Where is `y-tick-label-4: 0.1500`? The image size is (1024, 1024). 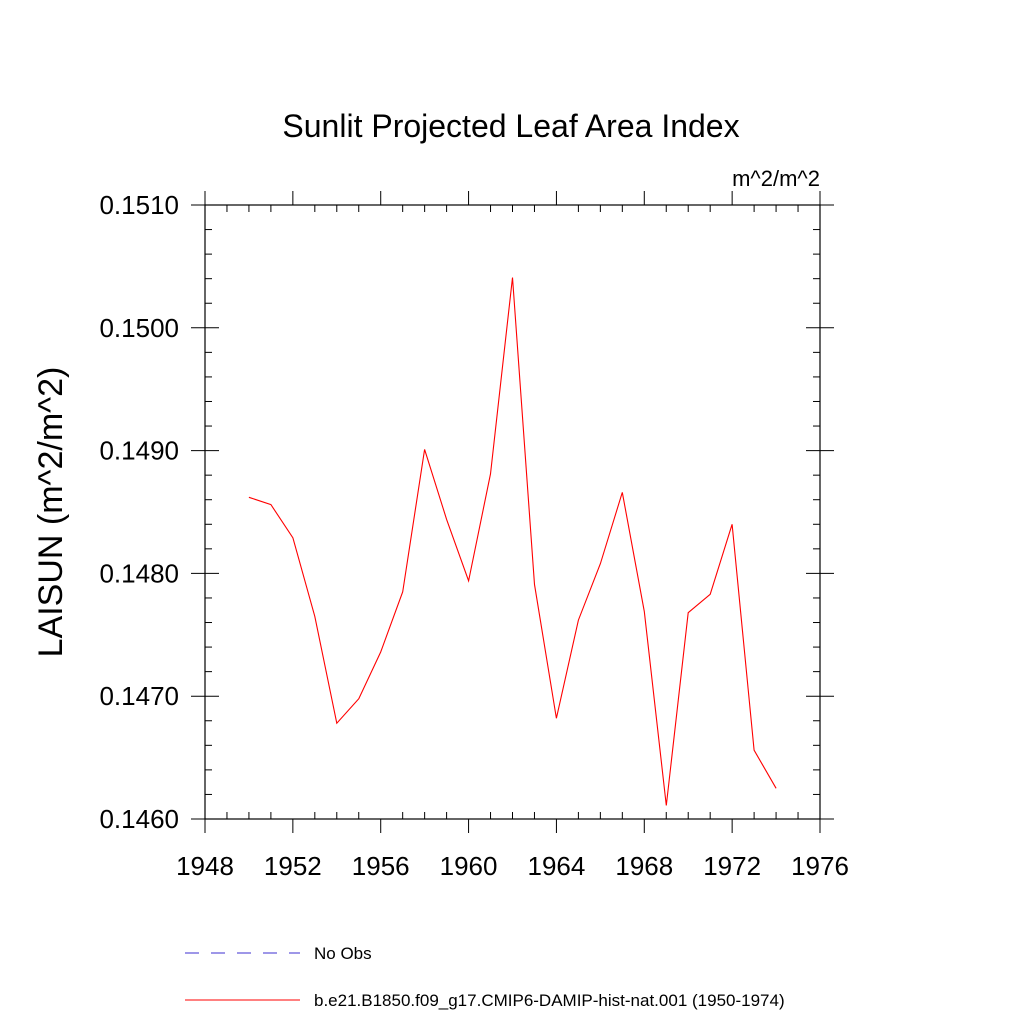
y-tick-label-4: 0.1500 is located at coordinates (139, 328).